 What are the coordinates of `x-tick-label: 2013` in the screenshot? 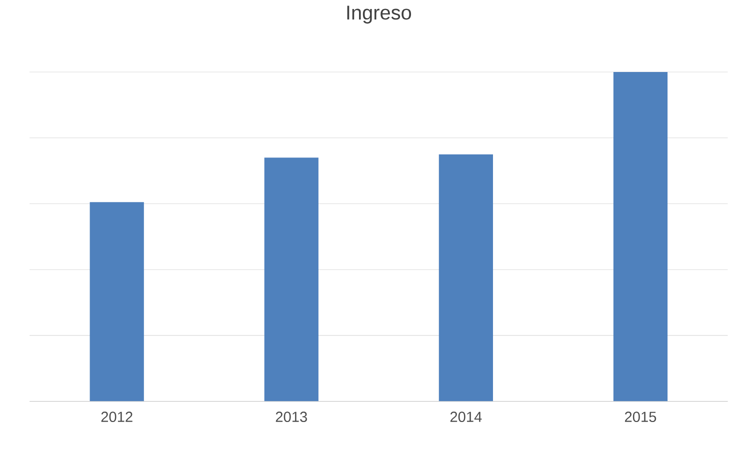 It's located at (291, 417).